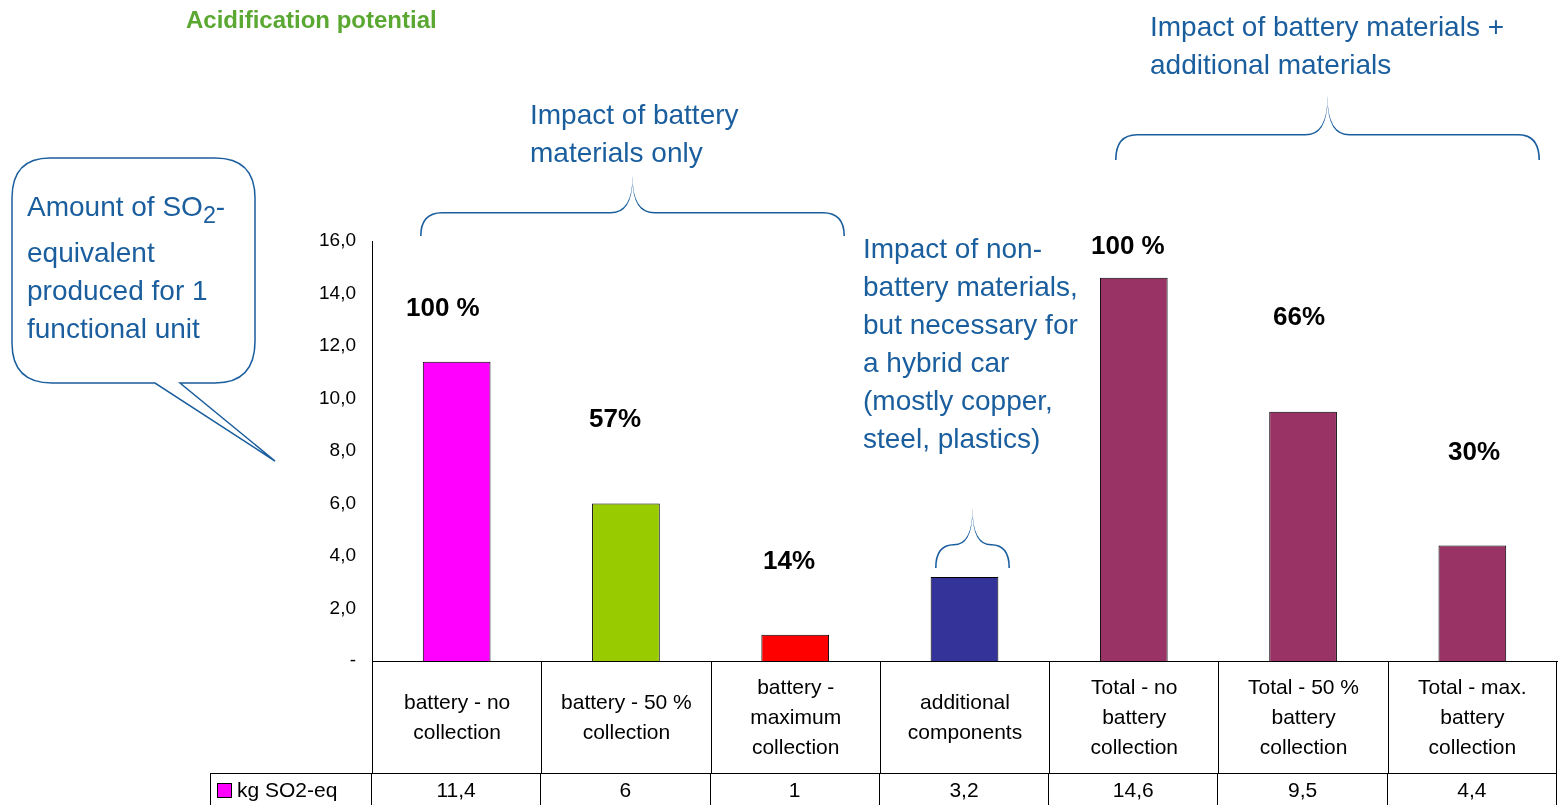 Image resolution: width=1559 pixels, height=805 pixels. What do you see at coordinates (337, 345) in the screenshot?
I see `y-tick-label: 12,0` at bounding box center [337, 345].